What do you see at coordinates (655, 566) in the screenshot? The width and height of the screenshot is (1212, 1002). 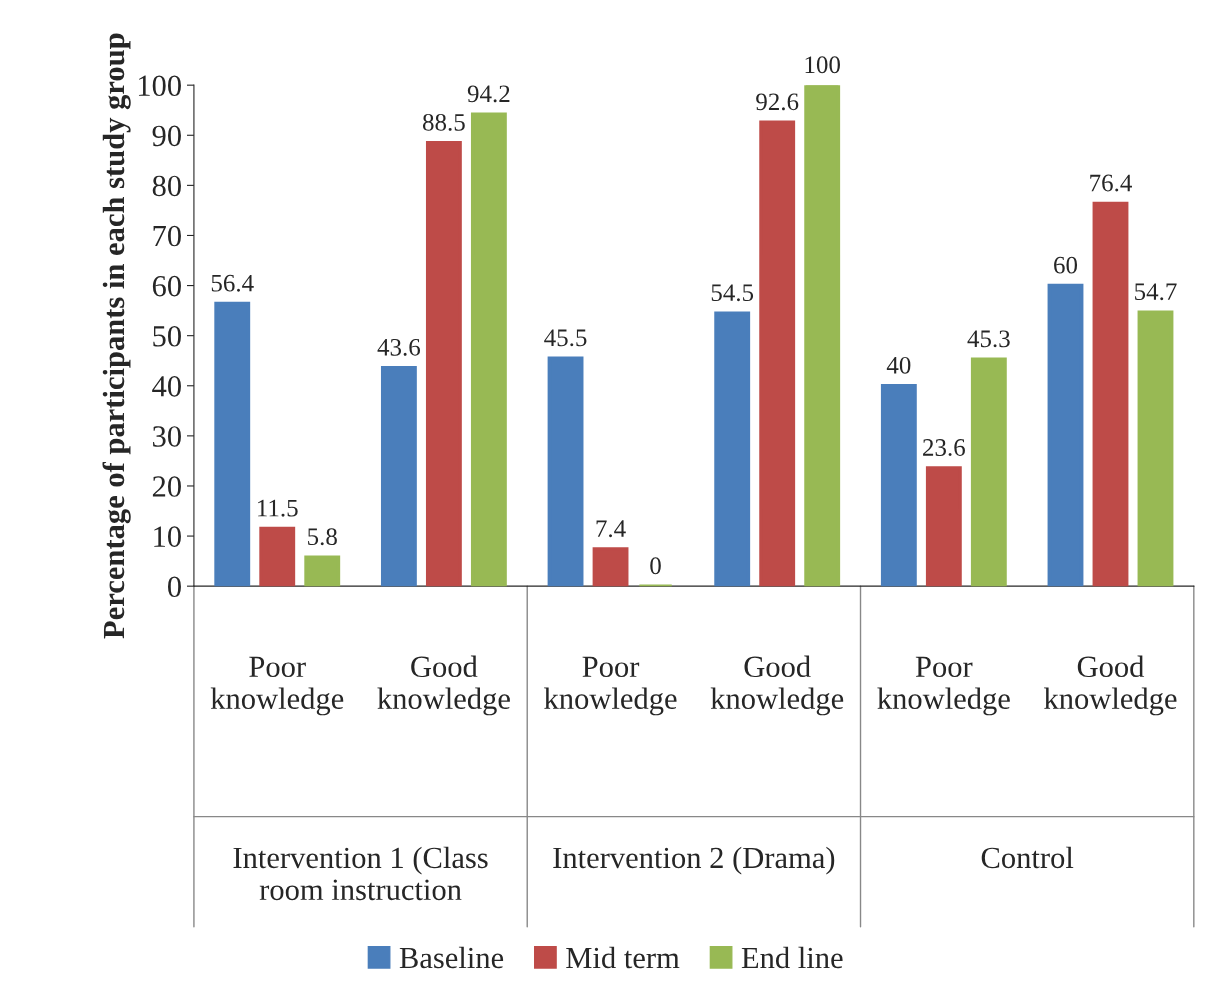 I see `data-label: 0` at bounding box center [655, 566].